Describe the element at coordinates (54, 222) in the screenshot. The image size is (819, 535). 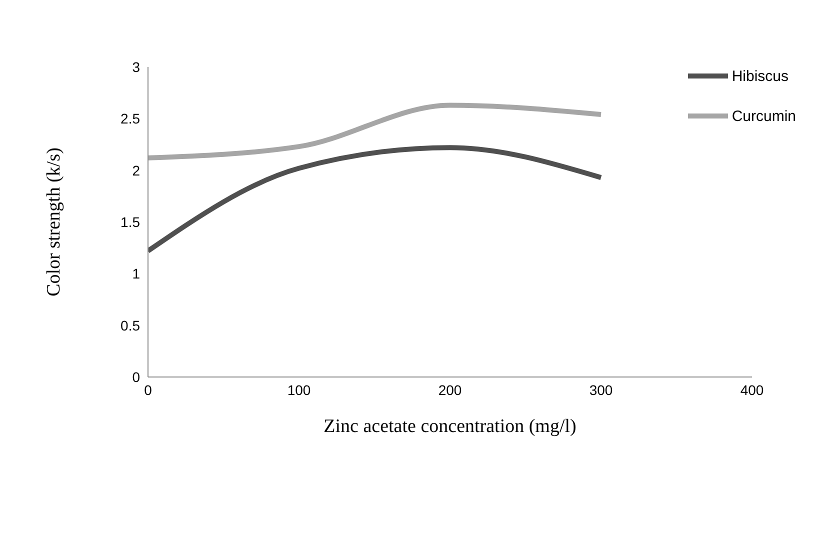
I see `y-axis-title: Color strength (k/s)` at that location.